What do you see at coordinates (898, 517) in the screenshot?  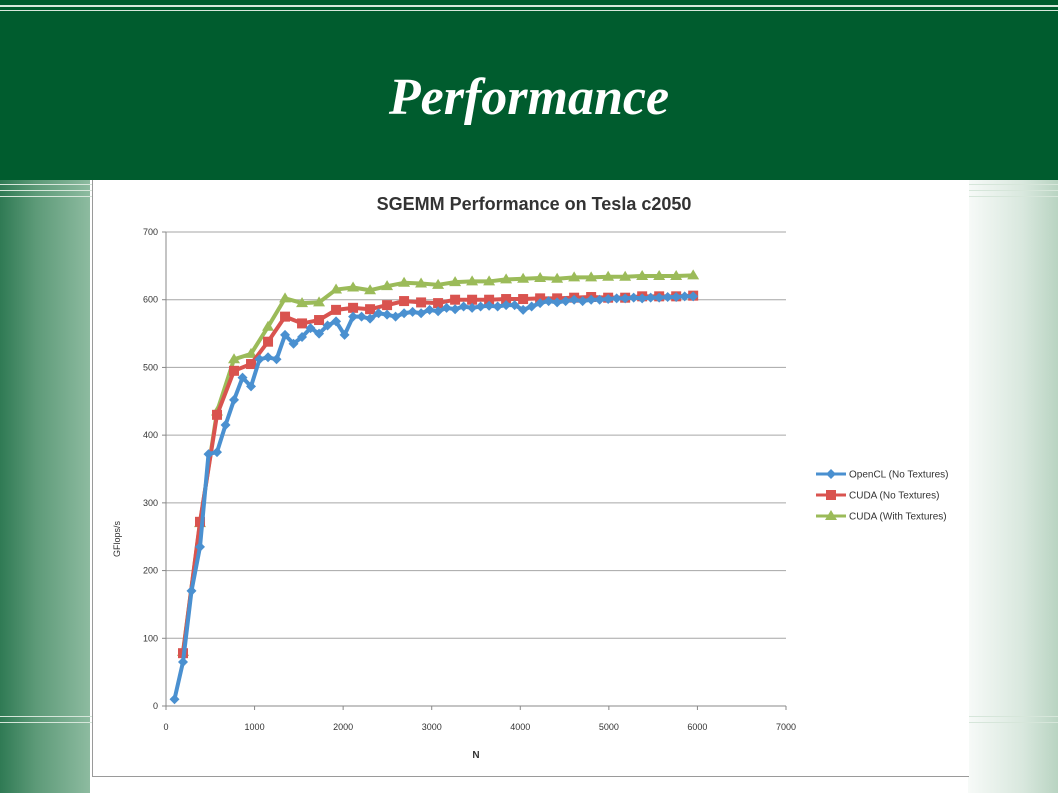 I see `legend-label-2: CUDA (With Textures)` at bounding box center [898, 517].